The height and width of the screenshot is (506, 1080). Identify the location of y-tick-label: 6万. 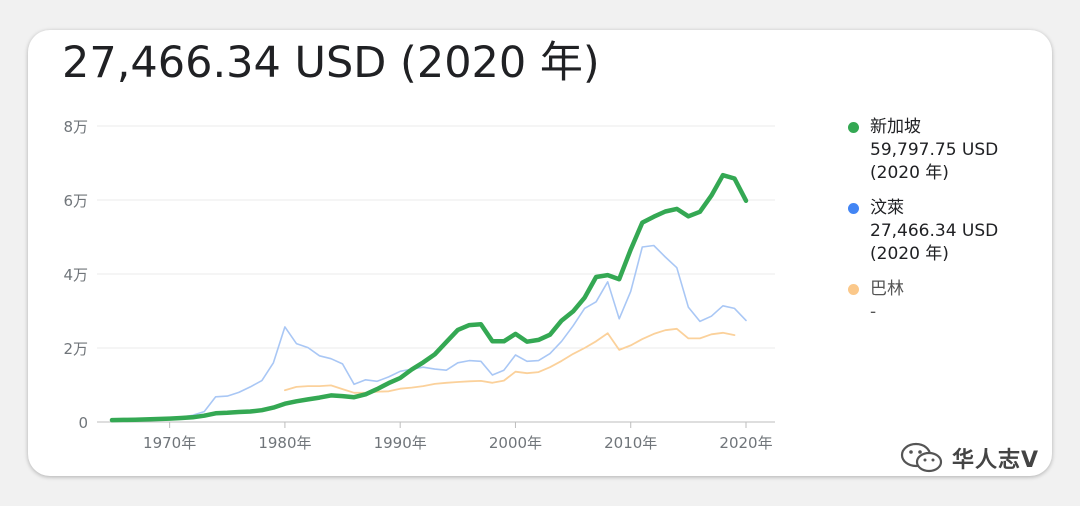
(75, 201).